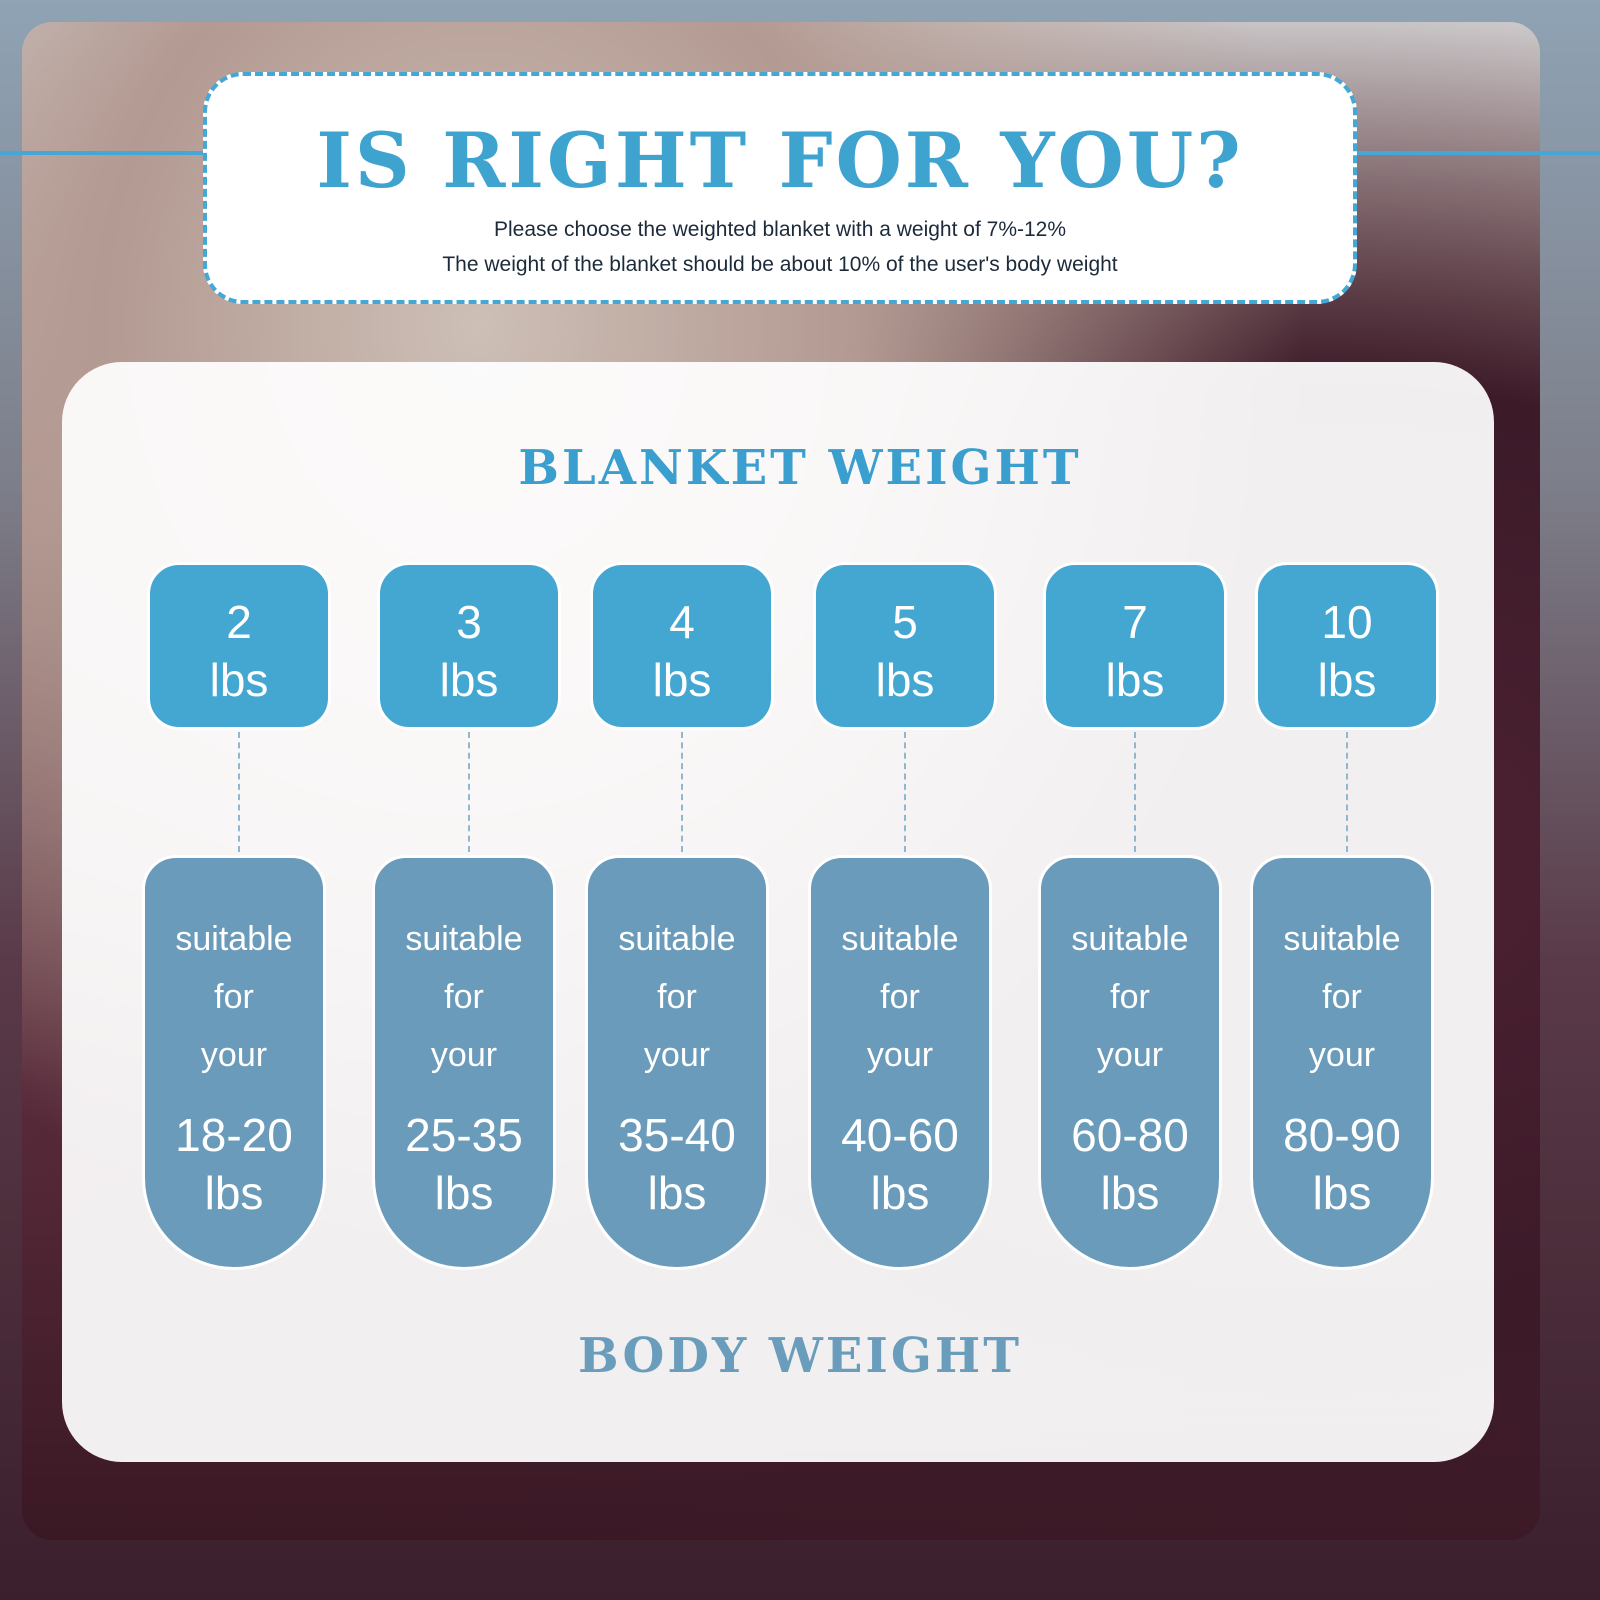  I want to click on blanket-weight-value: 4, so click(682, 622).